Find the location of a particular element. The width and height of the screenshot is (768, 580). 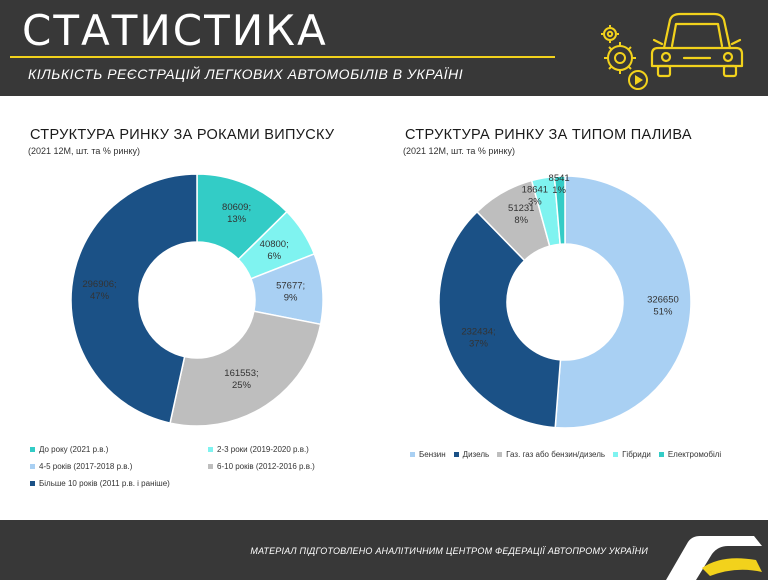

legend-label: 6-10 років (2012-2016 р.в.) is located at coordinates (266, 466).